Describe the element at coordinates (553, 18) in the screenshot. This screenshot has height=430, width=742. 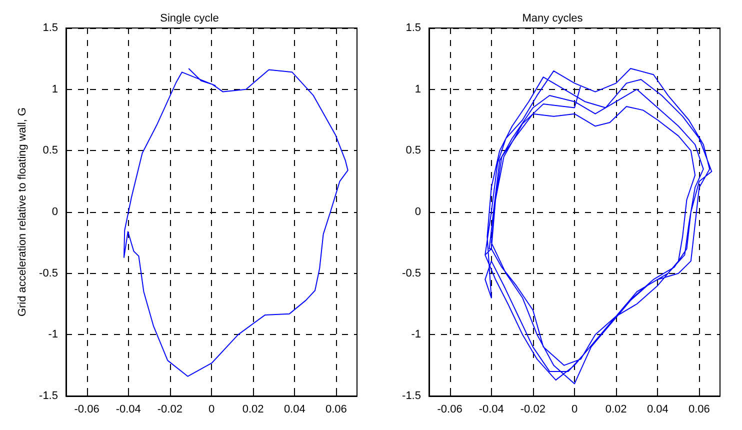
I see `chart-title: Many cycles` at that location.